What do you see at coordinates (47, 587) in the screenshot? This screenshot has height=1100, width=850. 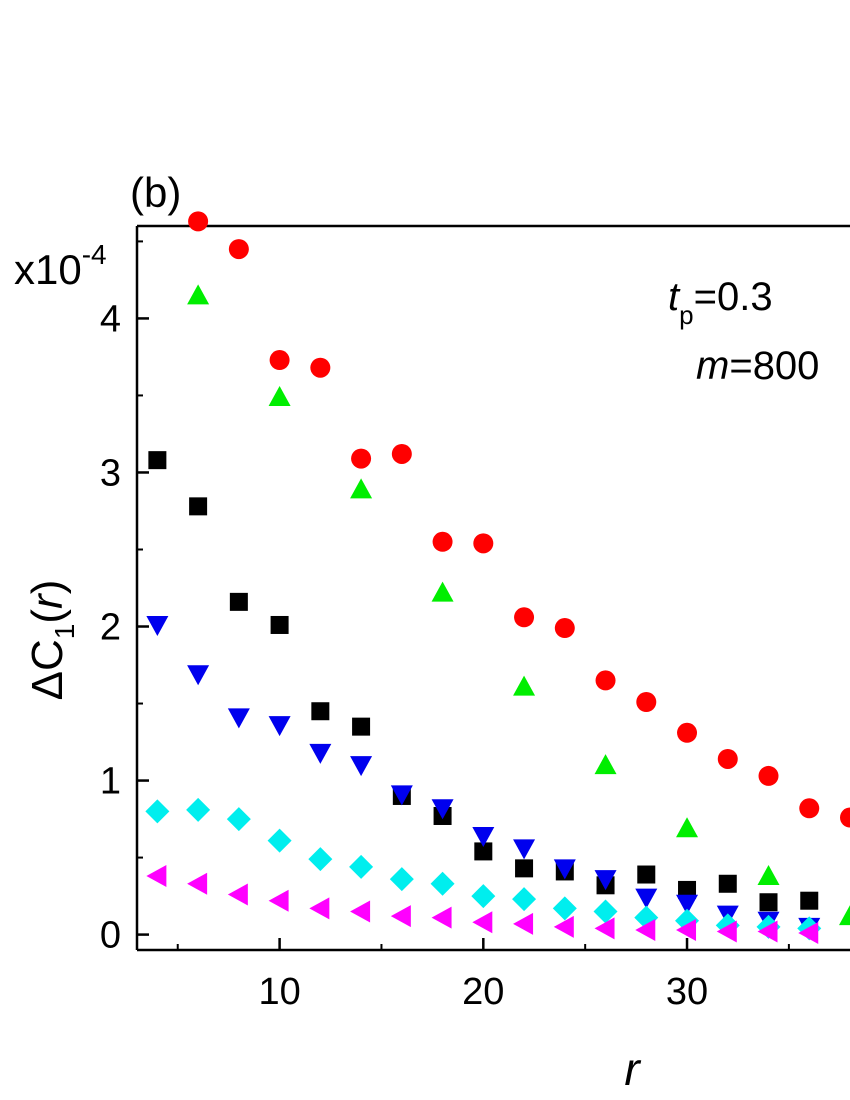 I see `y-axis-label-close: )` at bounding box center [47, 587].